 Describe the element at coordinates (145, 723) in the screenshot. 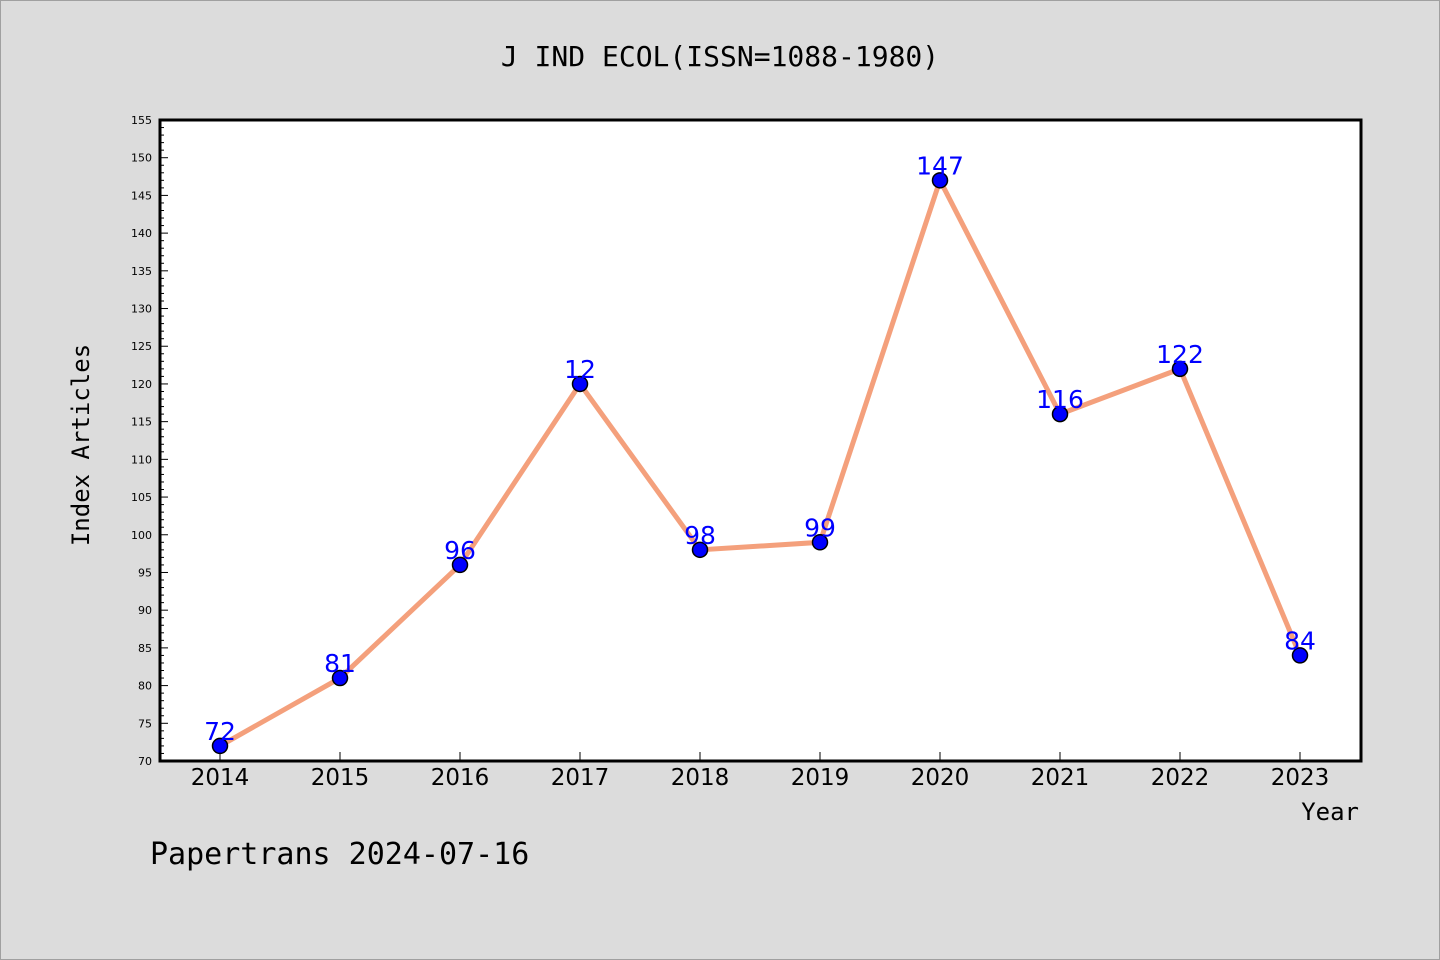

I see `y-tick-label: 75` at that location.